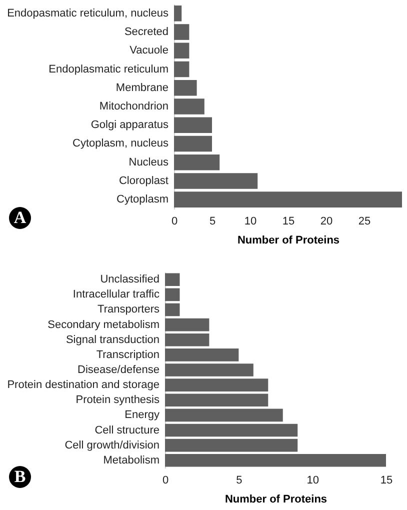 This screenshot has height=510, width=407. Describe the element at coordinates (83, 385) in the screenshot. I see `y-tick-label: Protein destination and storage` at that location.